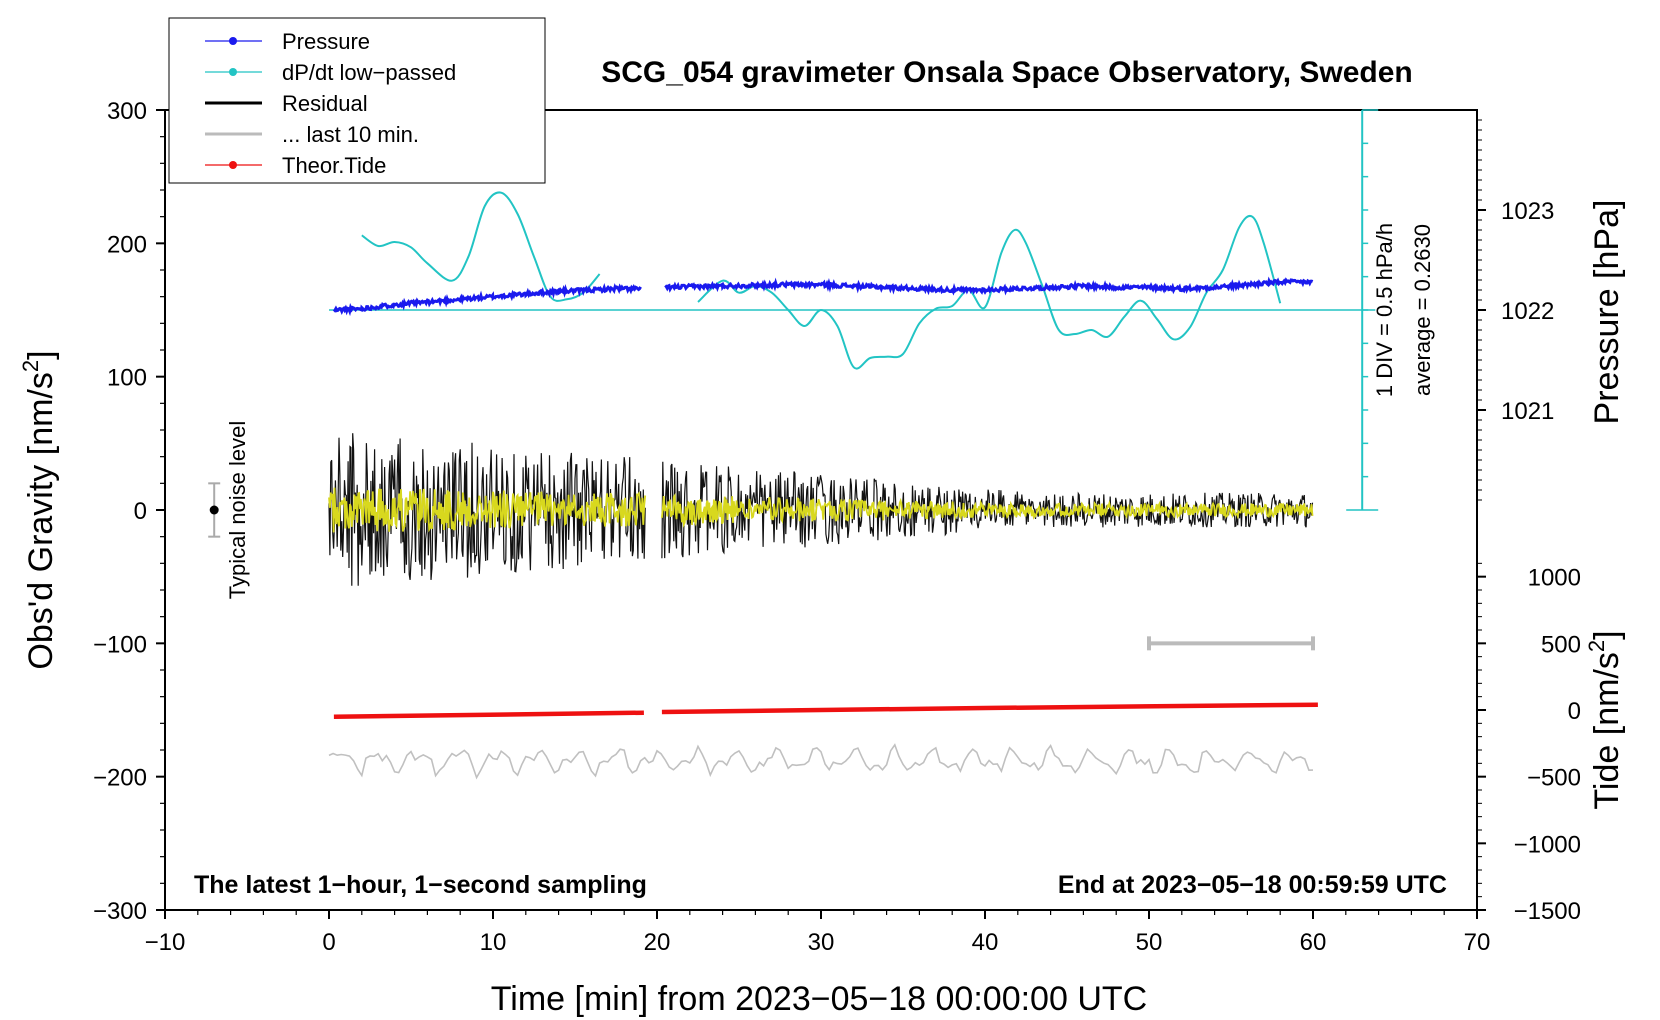 The height and width of the screenshot is (1020, 1660). I want to click on tide-tick-label: −500, so click(1554, 778).